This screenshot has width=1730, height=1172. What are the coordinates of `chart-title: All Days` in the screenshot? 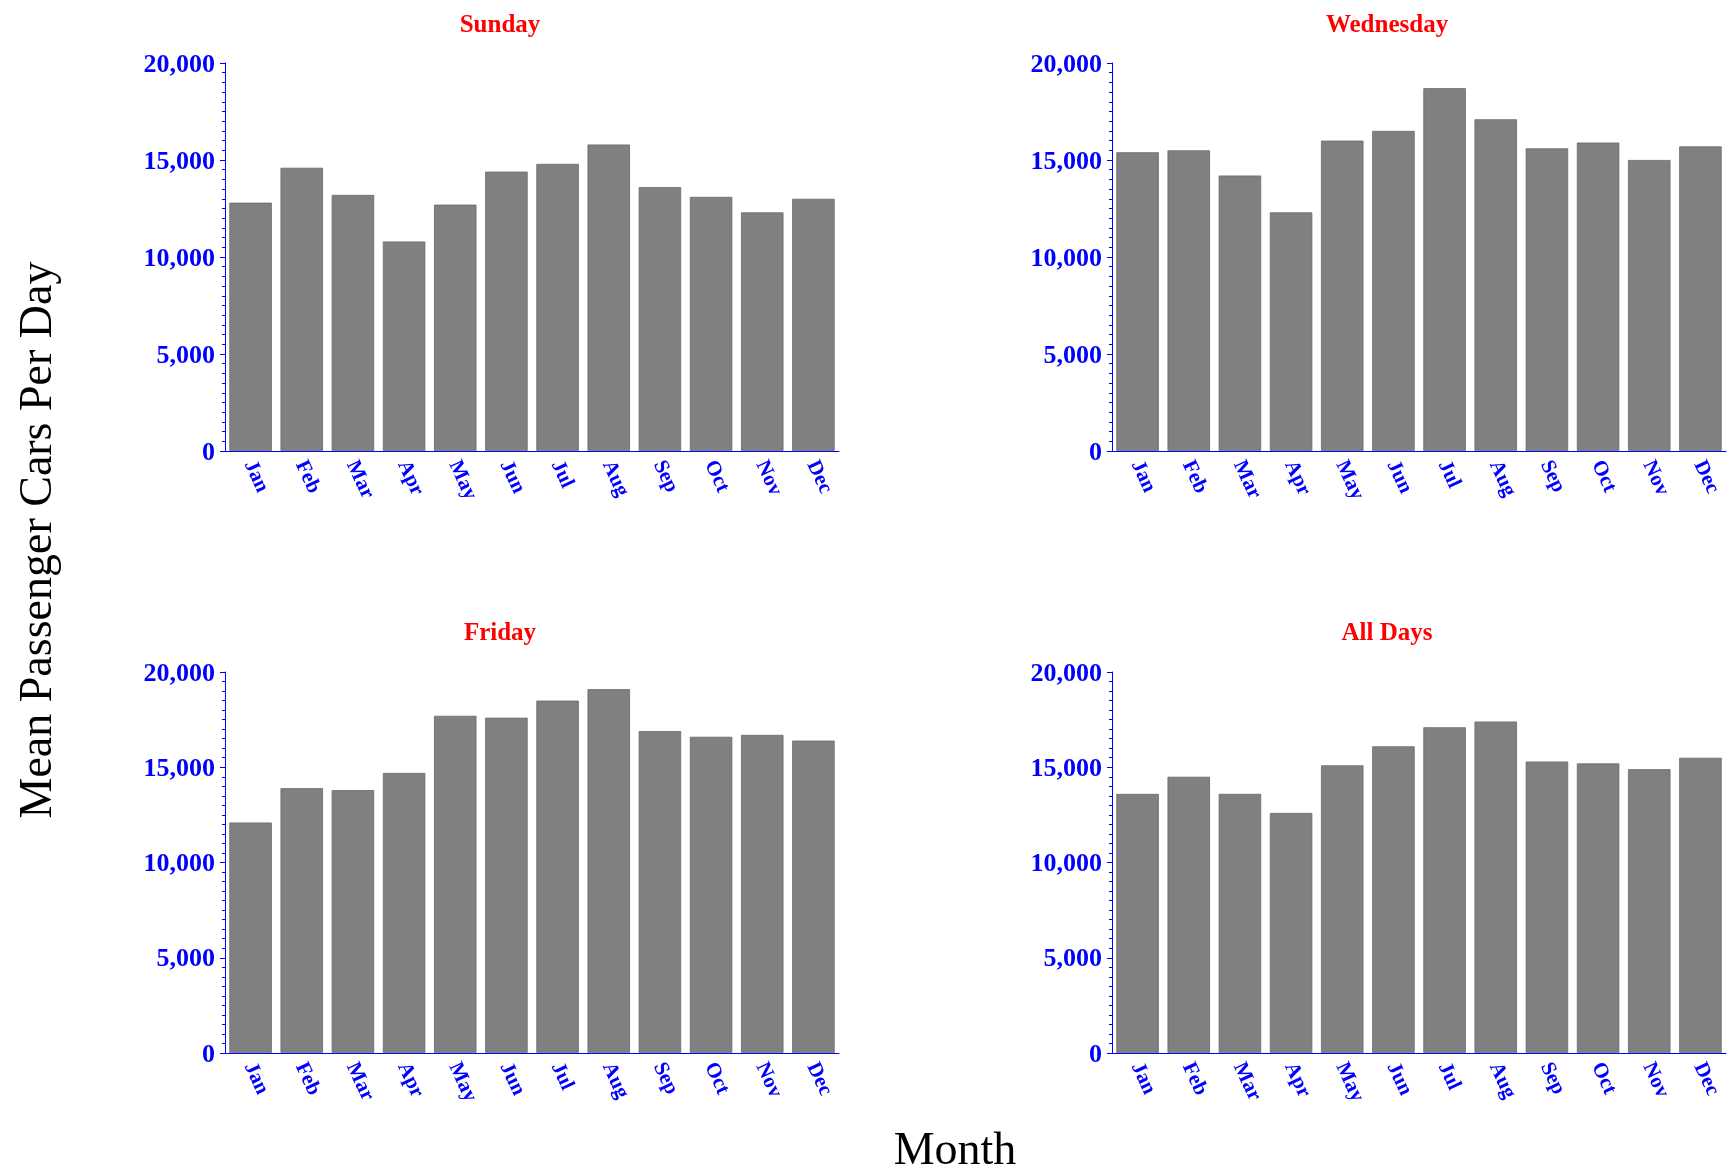 It's located at (1387, 631).